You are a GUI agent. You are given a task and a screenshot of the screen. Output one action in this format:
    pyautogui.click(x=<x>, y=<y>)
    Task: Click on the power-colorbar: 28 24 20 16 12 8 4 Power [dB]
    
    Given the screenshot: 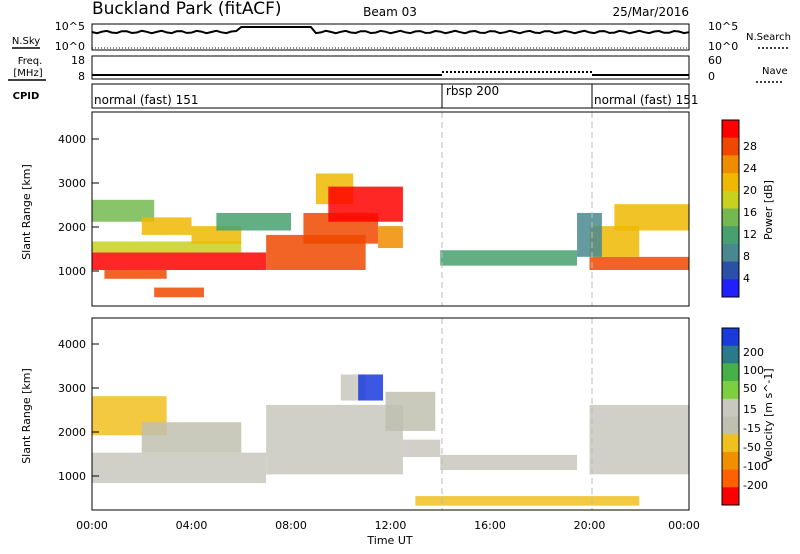 What is the action you would take?
    pyautogui.click(x=748, y=208)
    